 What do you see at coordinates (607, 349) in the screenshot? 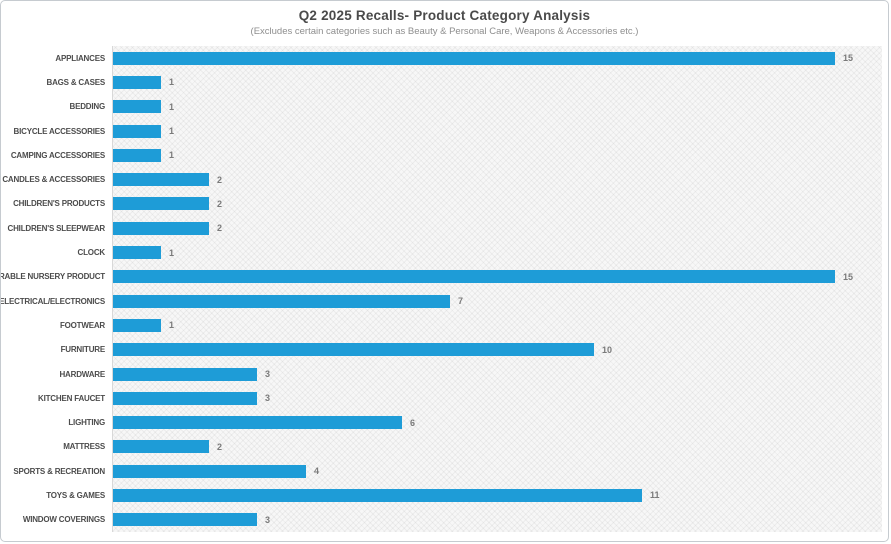
I see `value-label: 10` at bounding box center [607, 349].